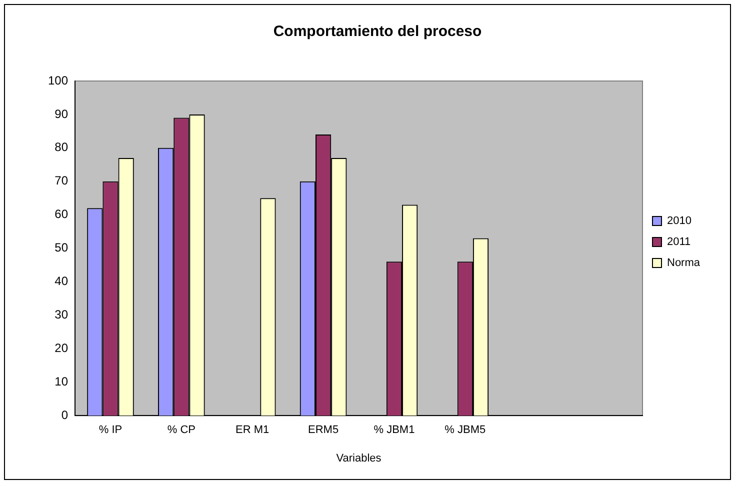  What do you see at coordinates (465, 430) in the screenshot?
I see `x-tick-label: % JBM5` at bounding box center [465, 430].